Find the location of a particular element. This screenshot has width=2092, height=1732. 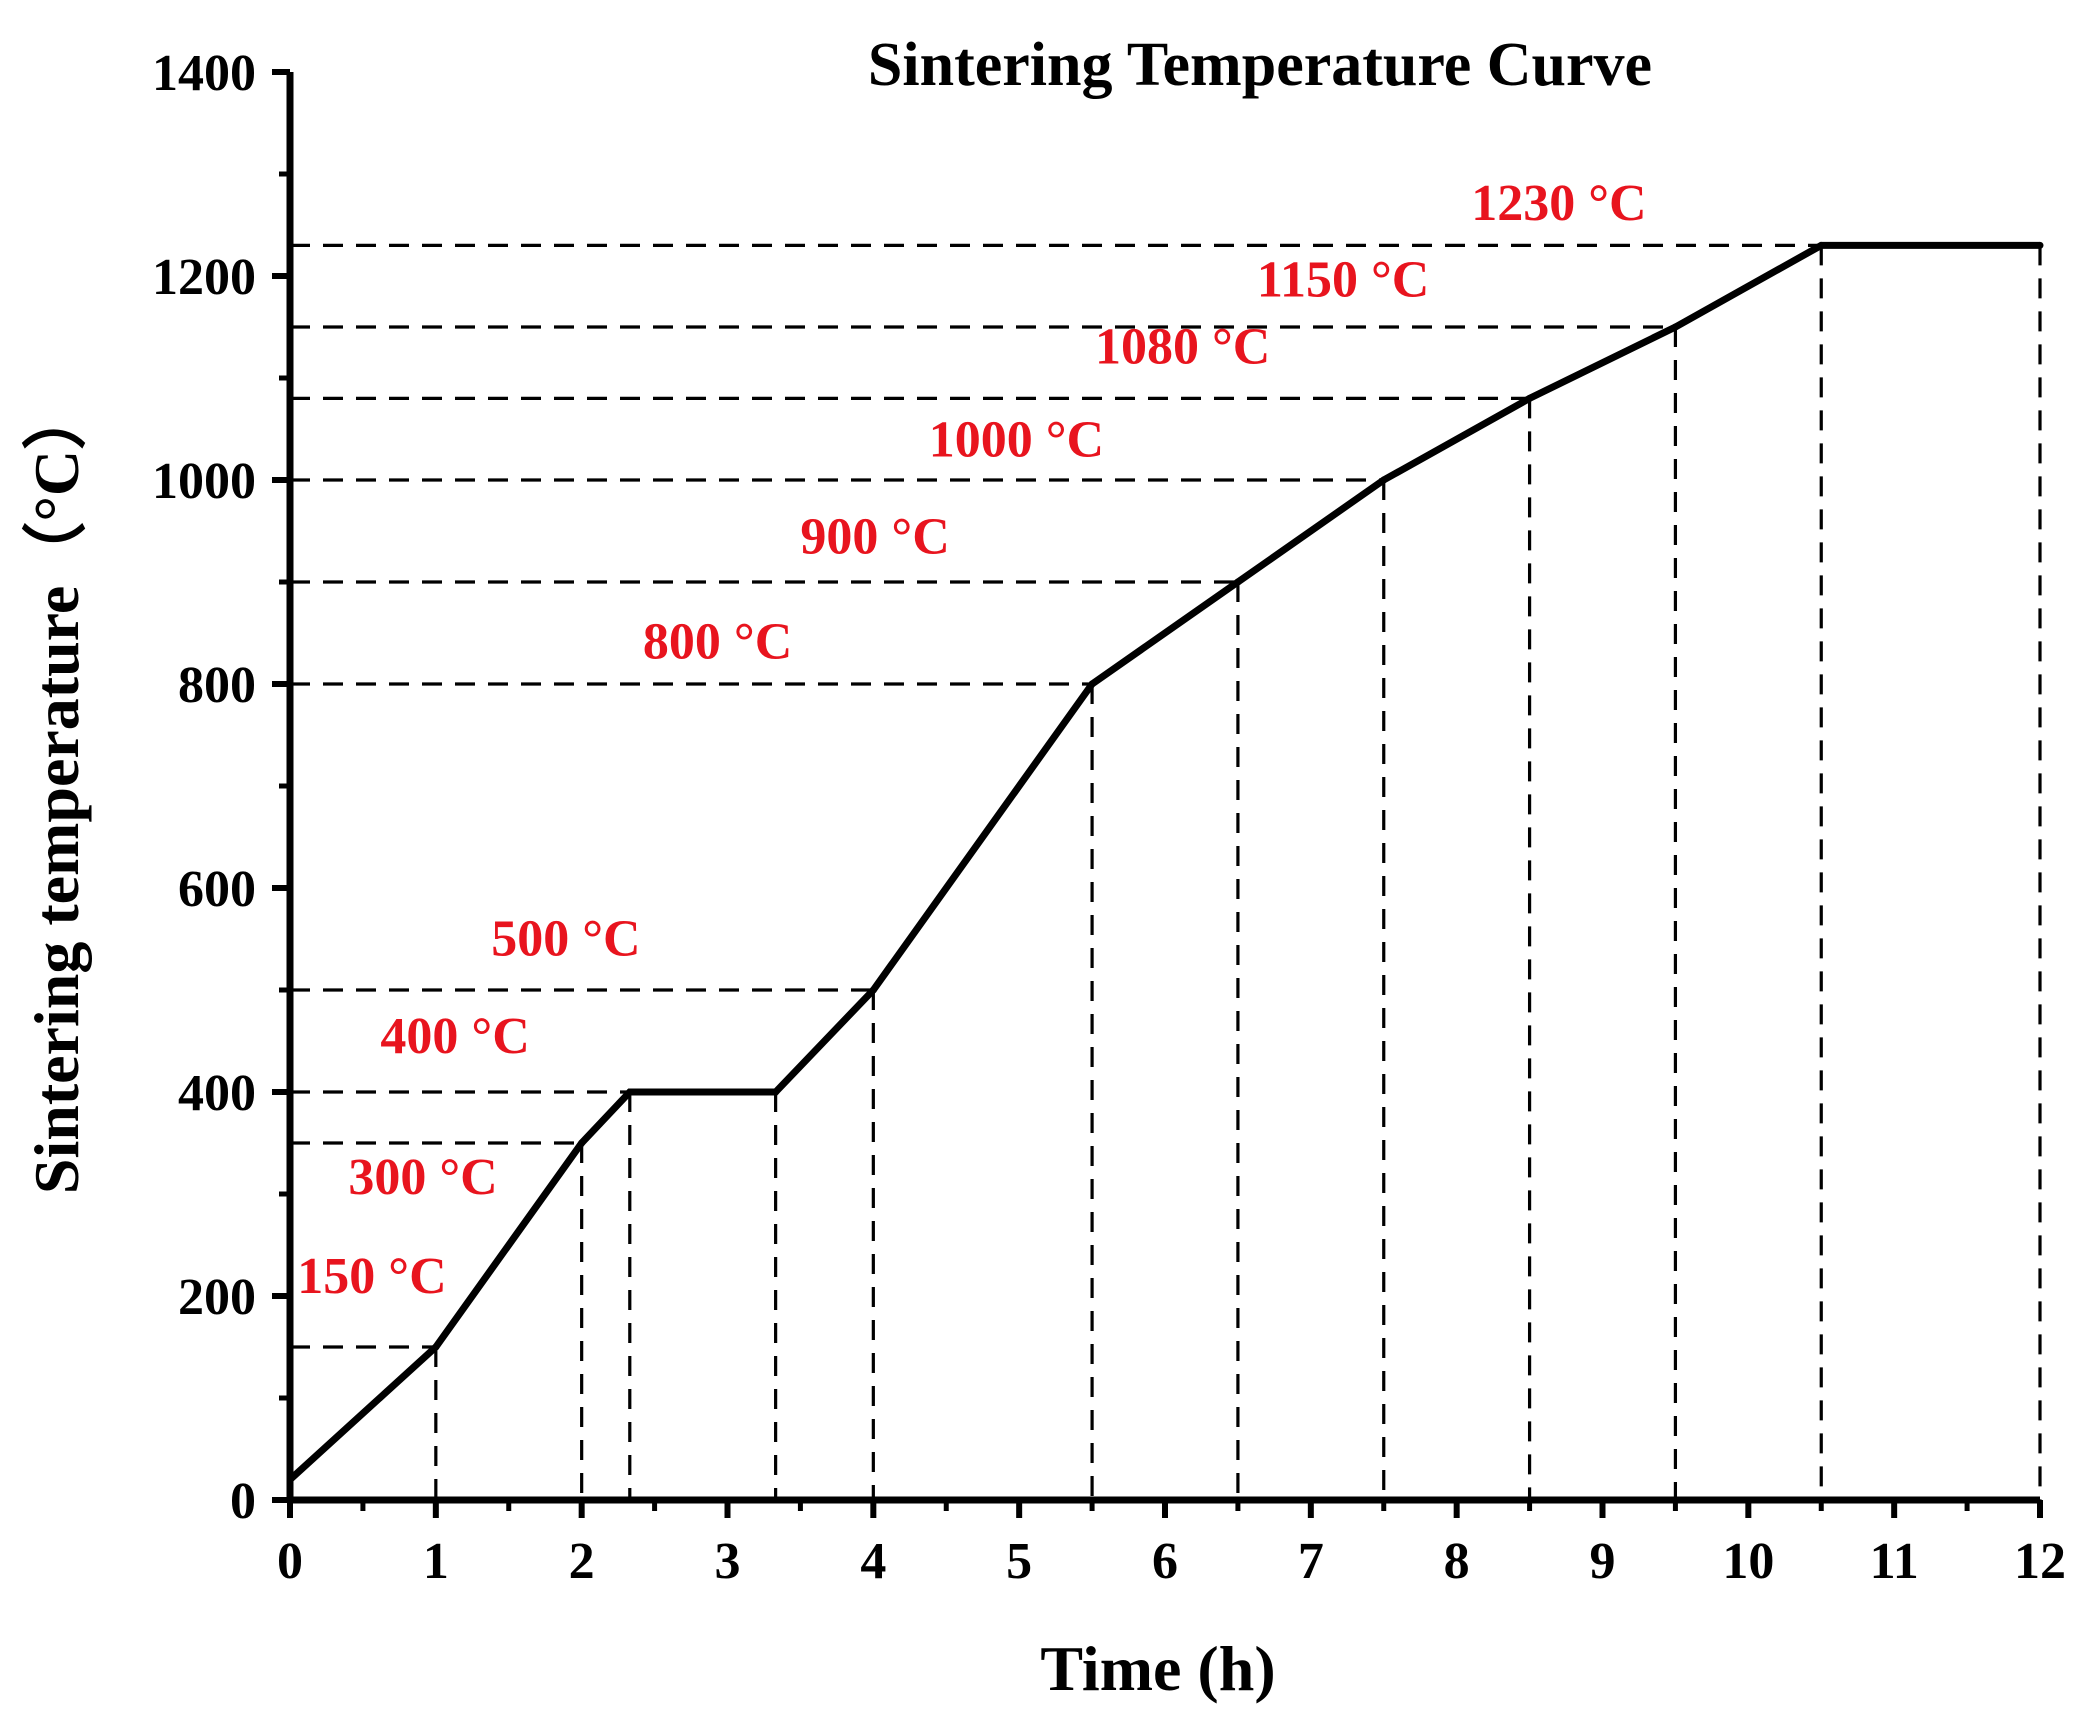

chart-title: Sintering Temperature Curve is located at coordinates (1260, 65).